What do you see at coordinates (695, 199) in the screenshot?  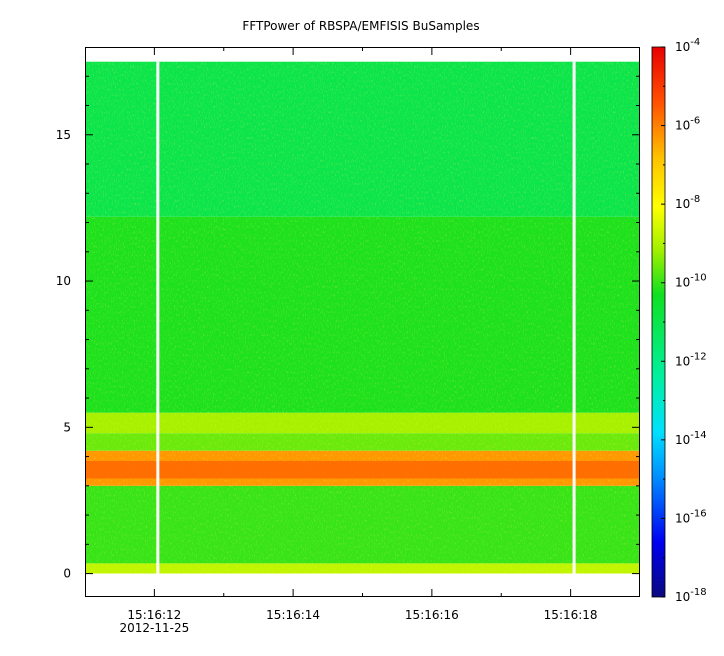 I see `colorbar-tick-exponent: -8` at bounding box center [695, 199].